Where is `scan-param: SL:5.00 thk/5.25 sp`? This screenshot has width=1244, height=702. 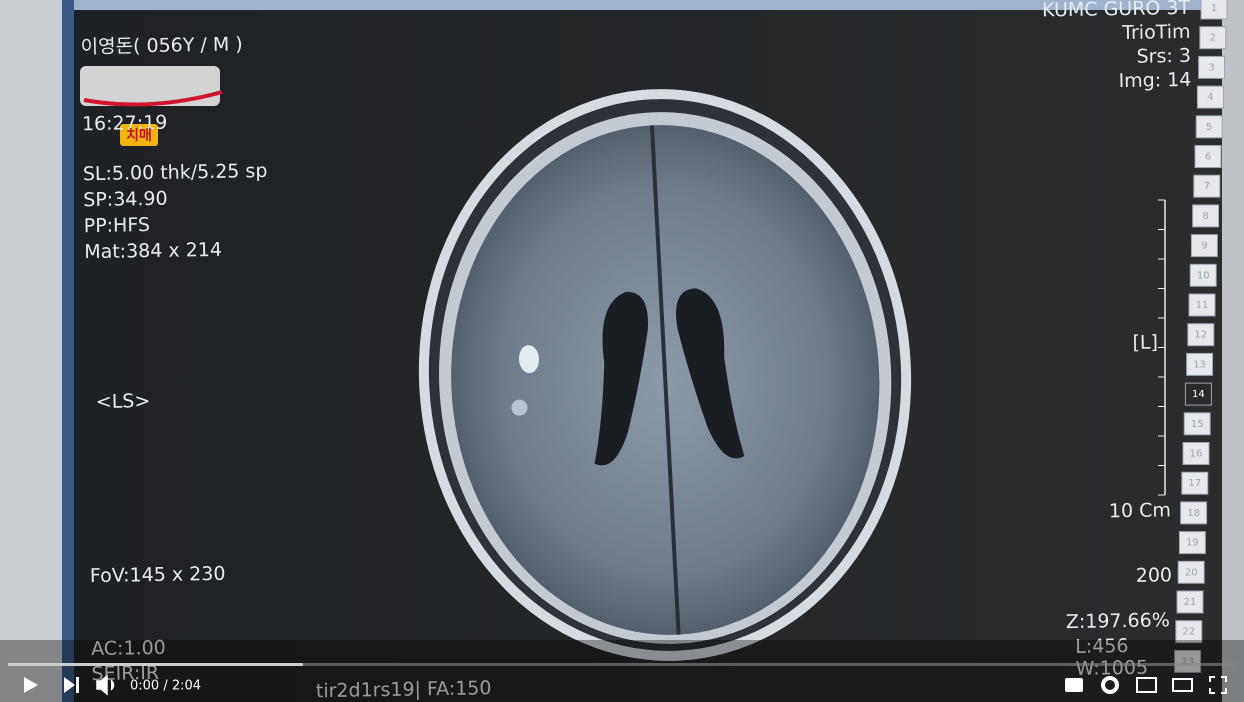
scan-param: SL:5.00 thk/5.25 sp is located at coordinates (175, 172).